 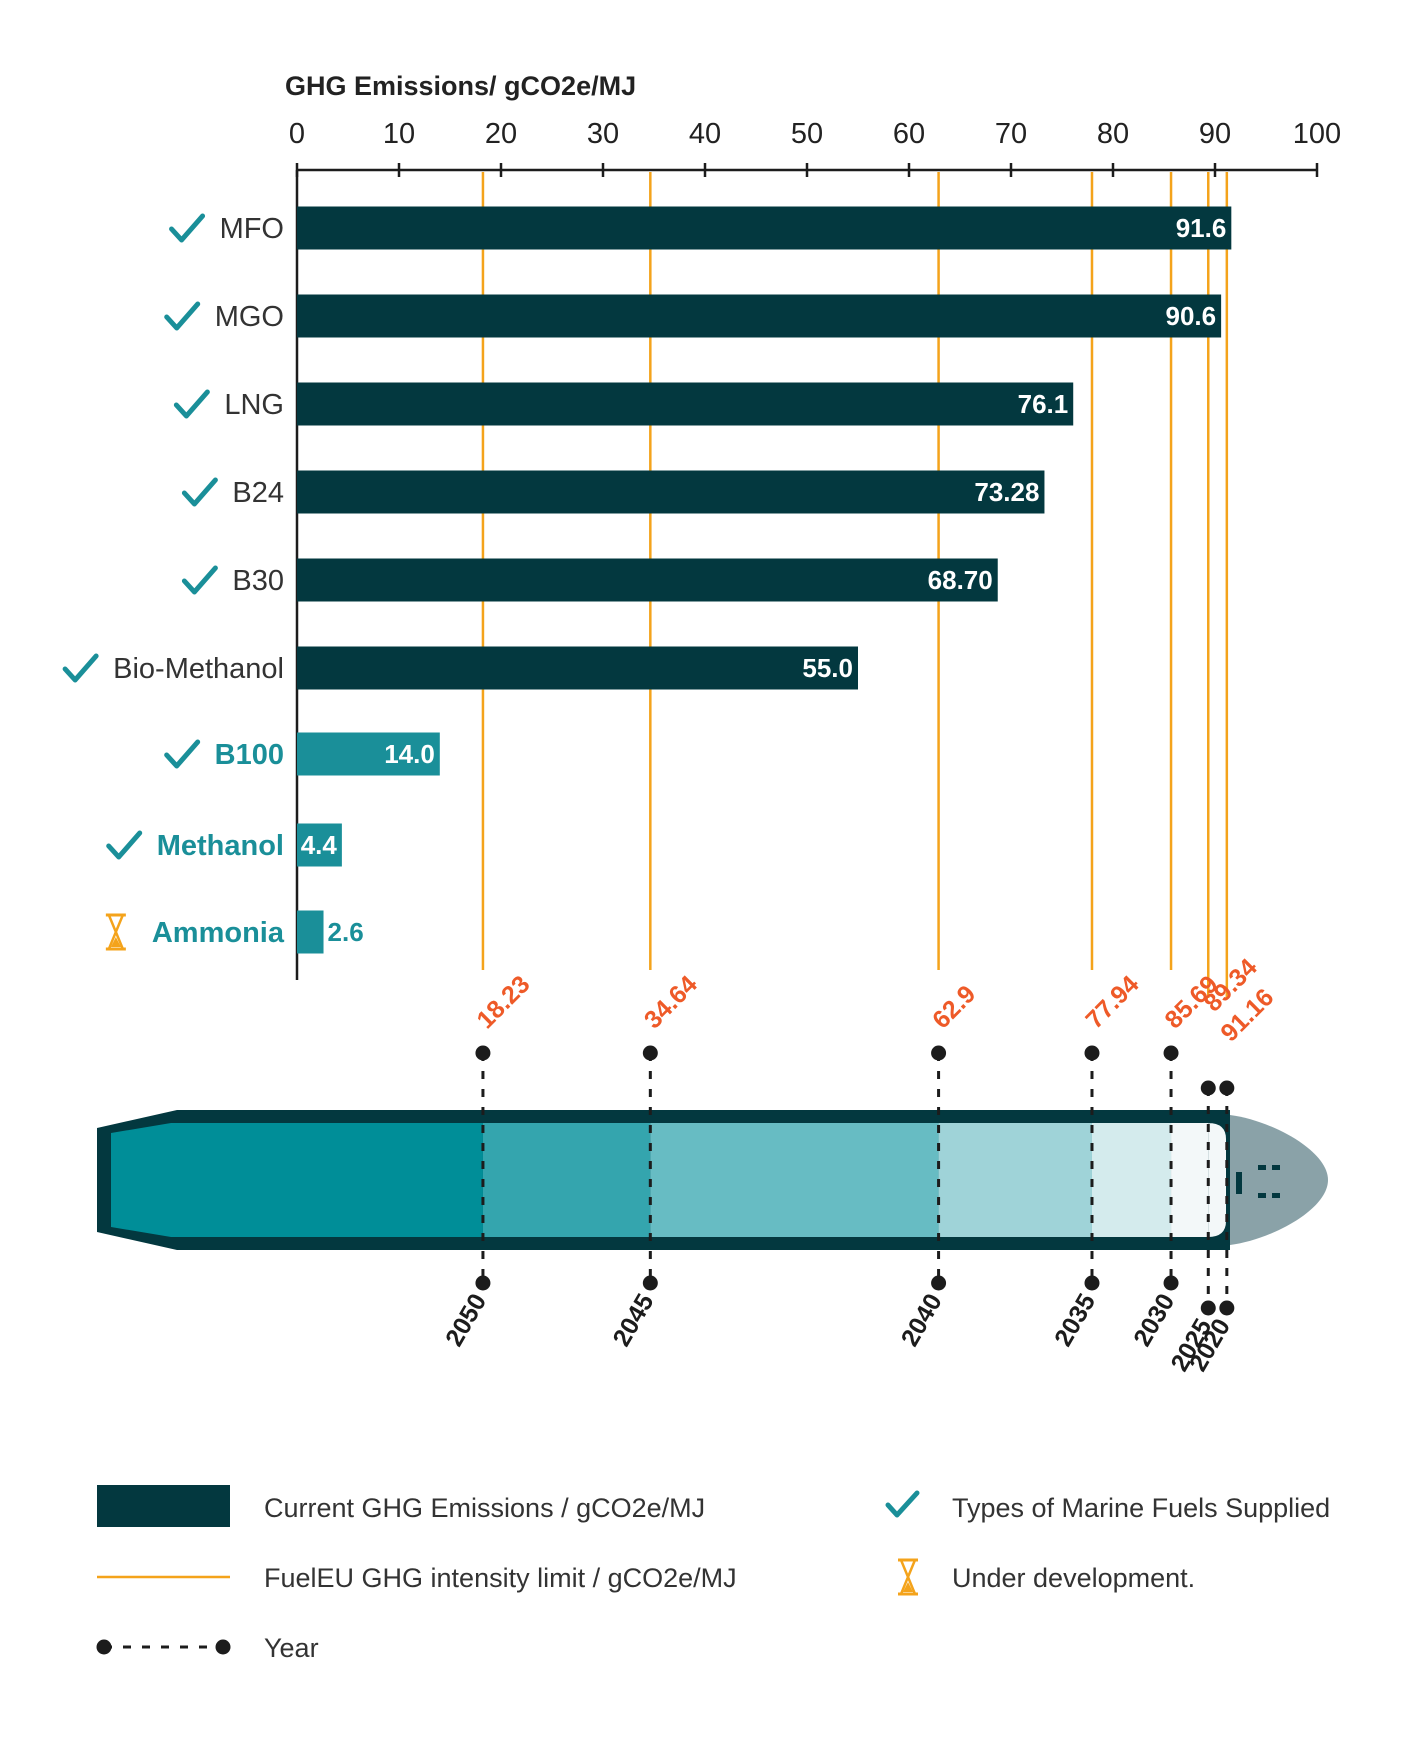 I want to click on bar-value-label: 4.4, so click(x=319, y=845).